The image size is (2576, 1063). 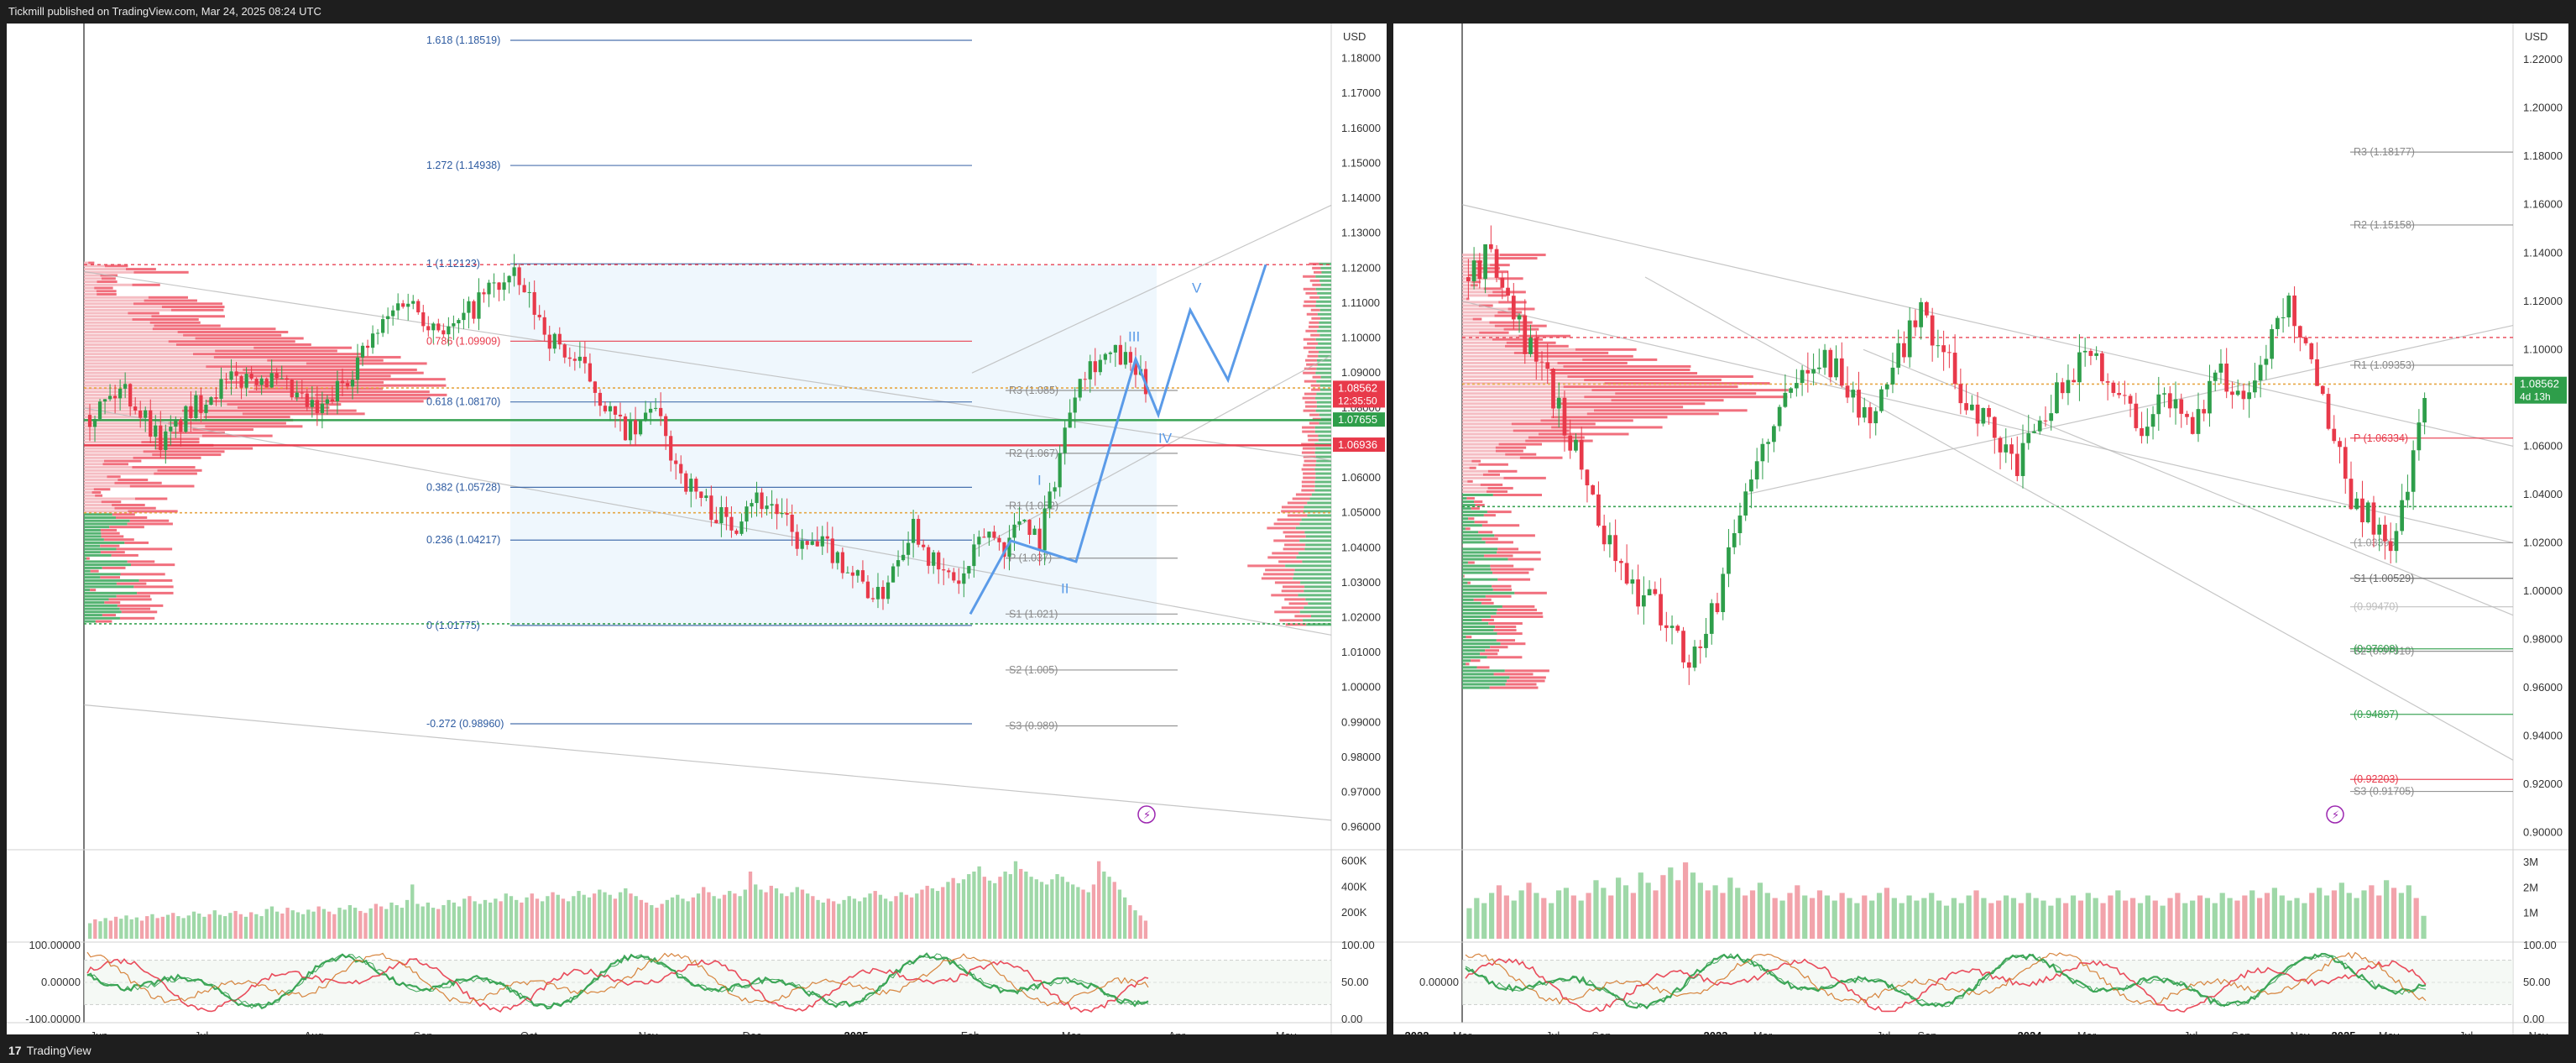 What do you see at coordinates (453, 625) in the screenshot?
I see `fib-level-label: 0 (1.01775)` at bounding box center [453, 625].